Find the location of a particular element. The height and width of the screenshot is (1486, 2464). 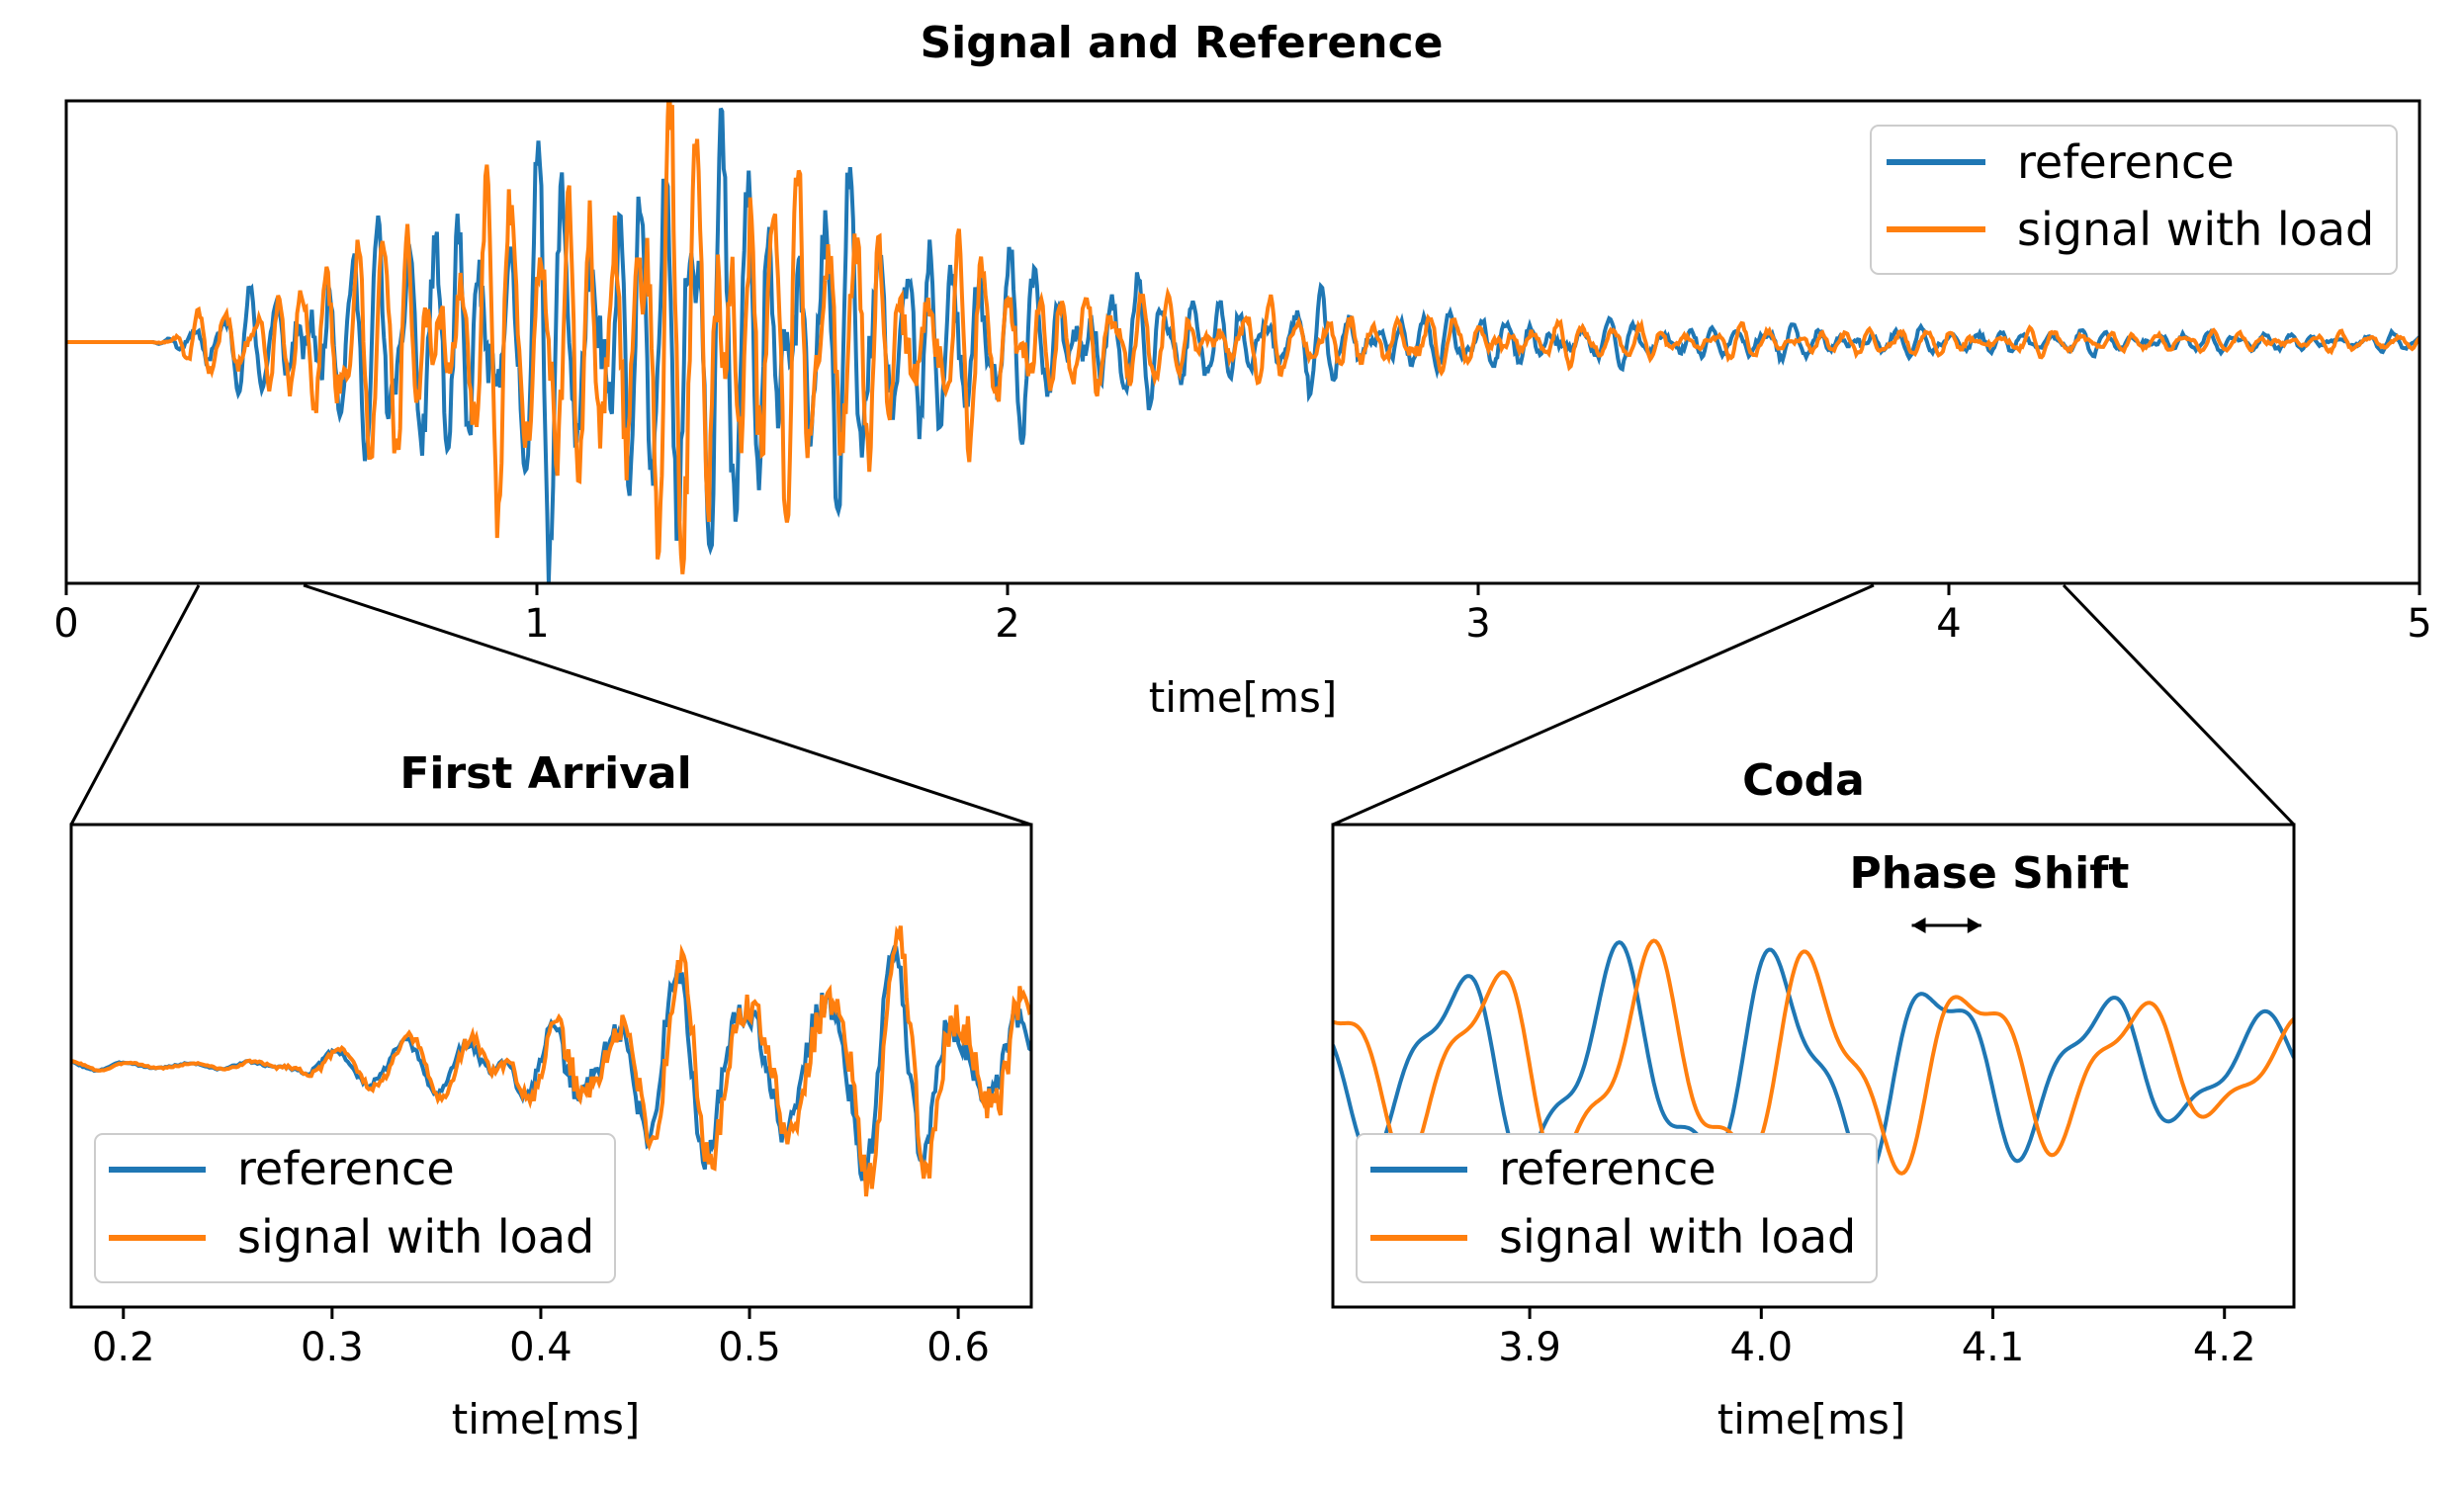

coda-title: Coda is located at coordinates (1804, 780).